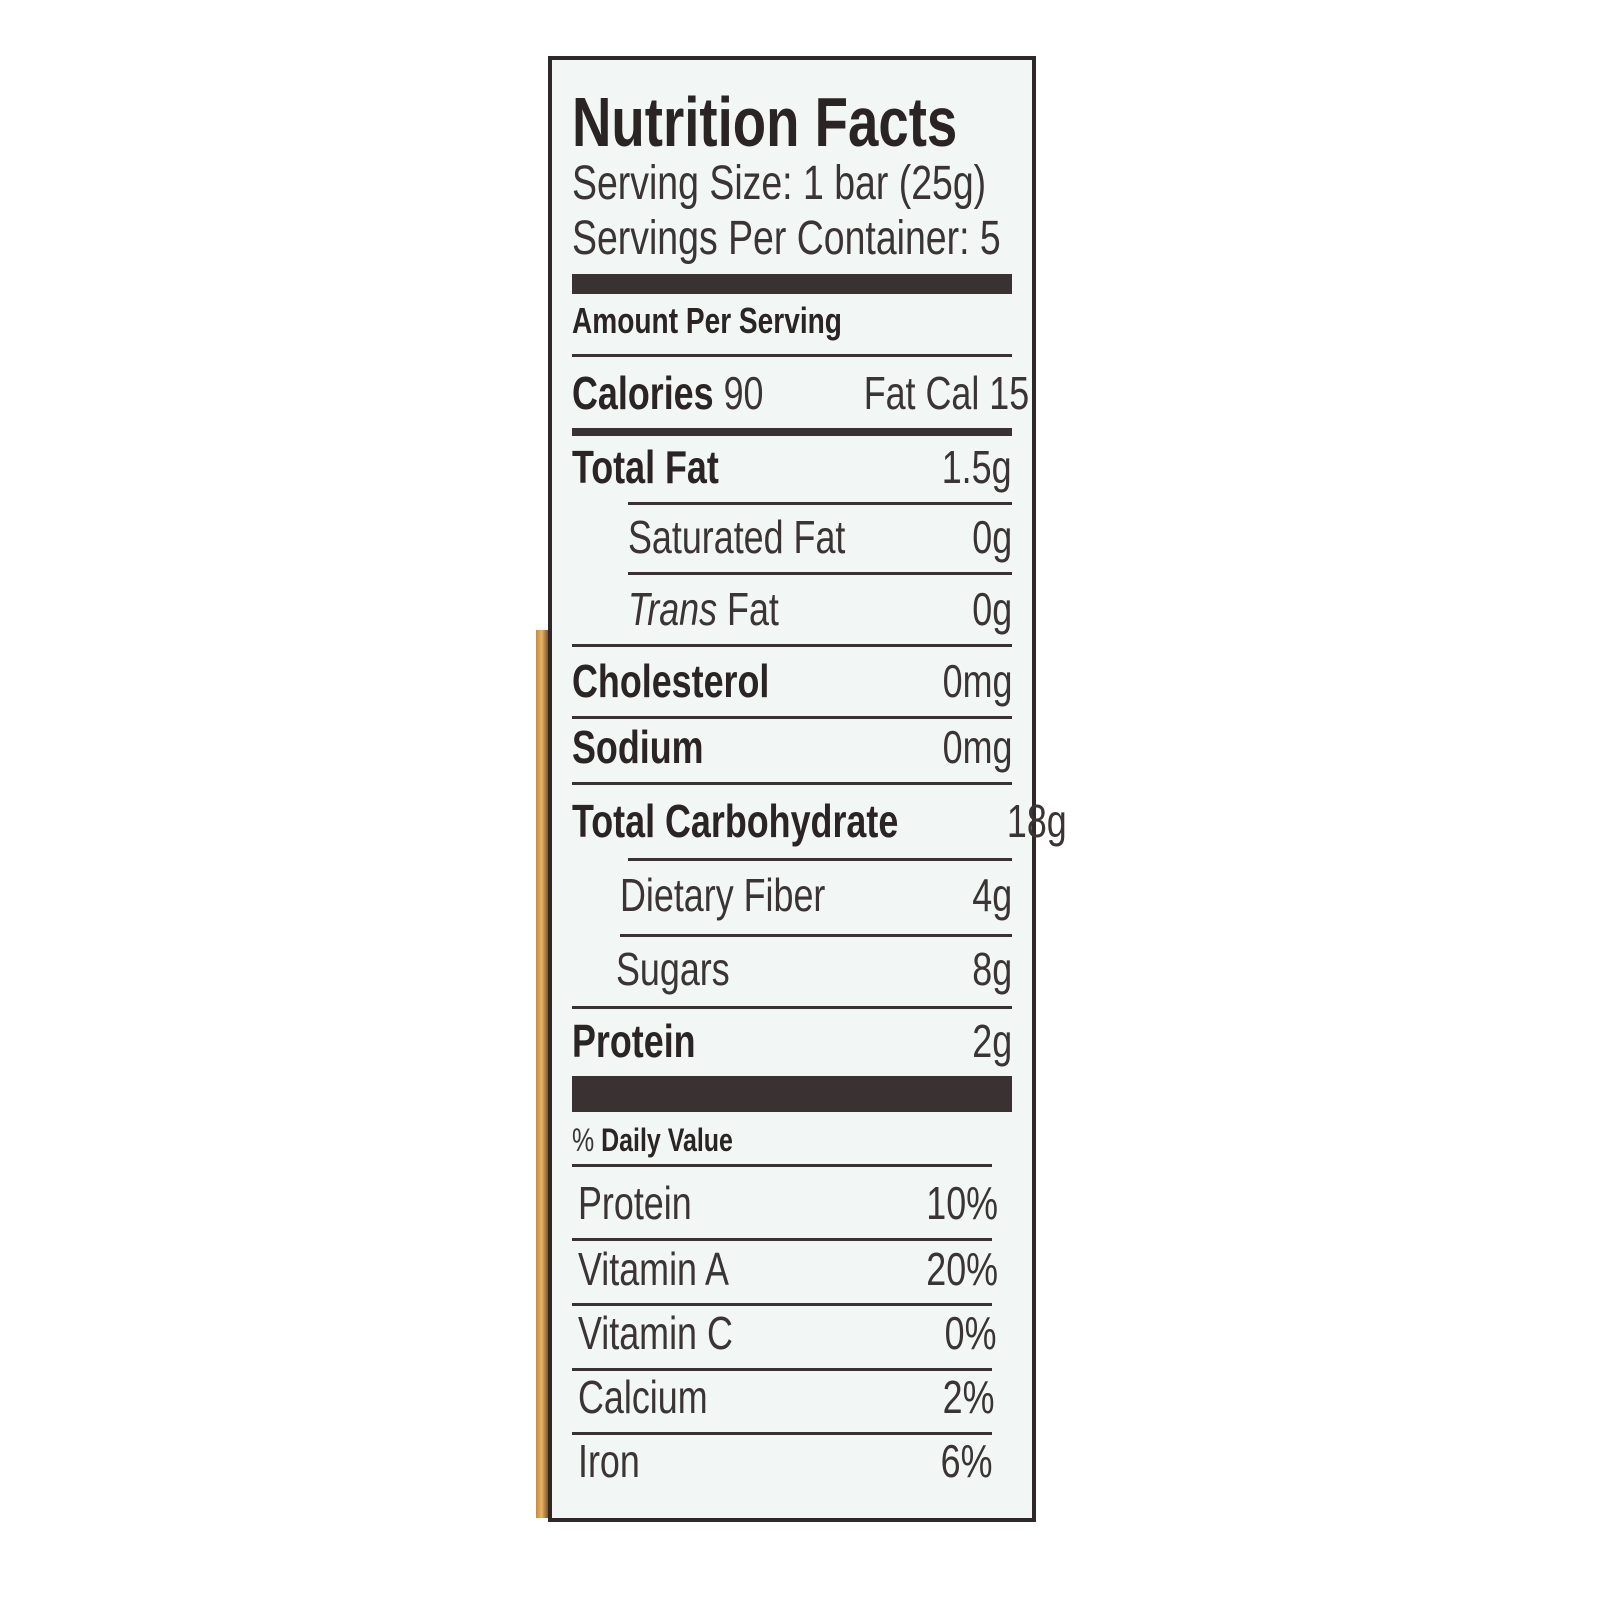  What do you see at coordinates (814, 969) in the screenshot?
I see `nutrient-row-sugars: Sugars 8g` at bounding box center [814, 969].